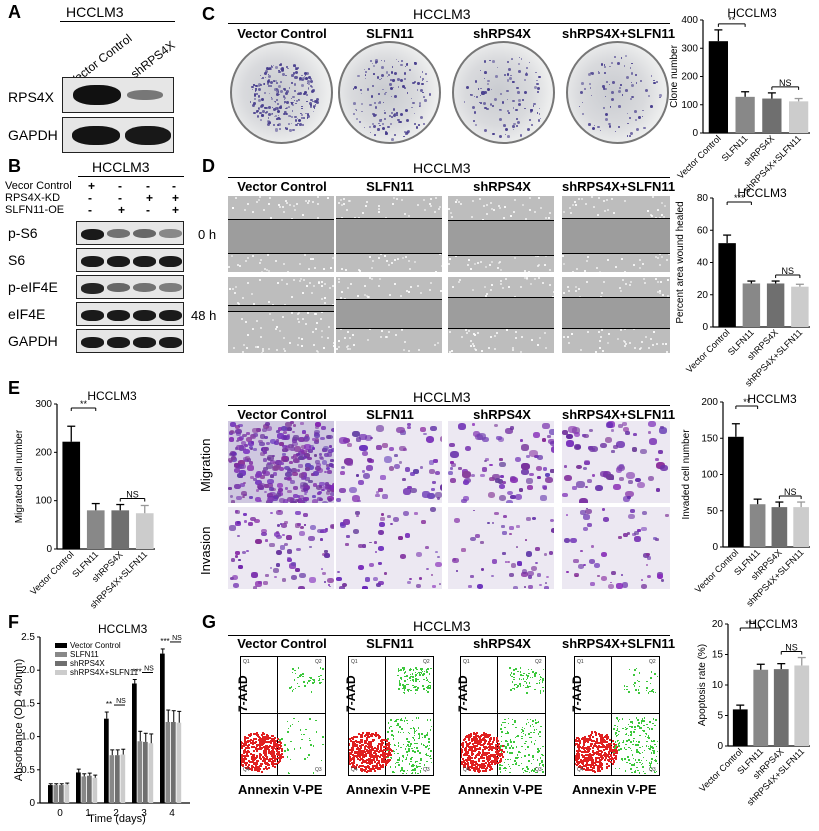  I want to click on sig-label: ***, so click(750, 624).